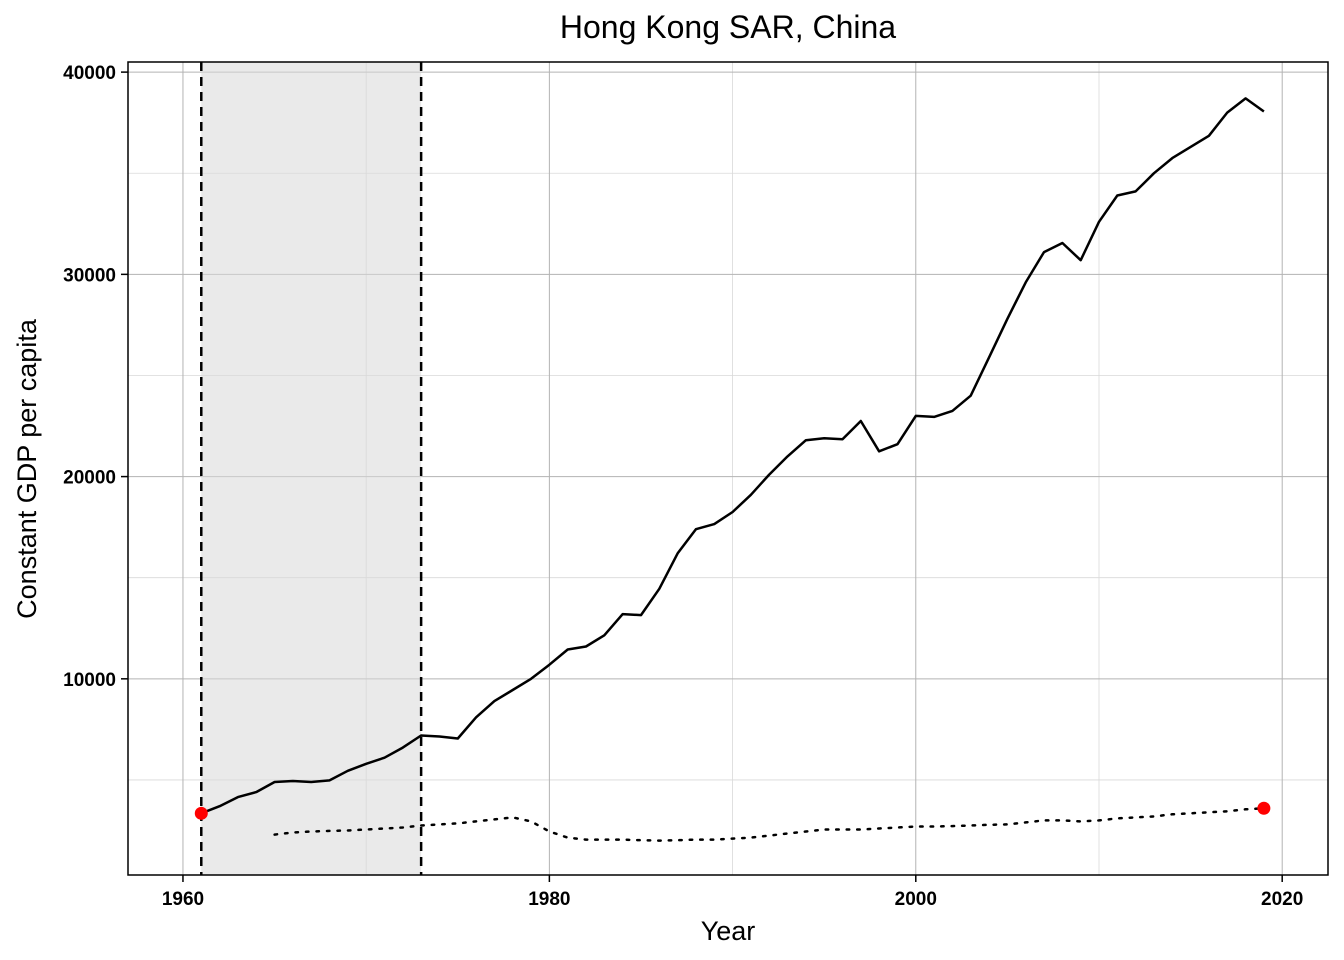 This screenshot has height=960, width=1344. I want to click on dotted-series-line, so click(769, 824).